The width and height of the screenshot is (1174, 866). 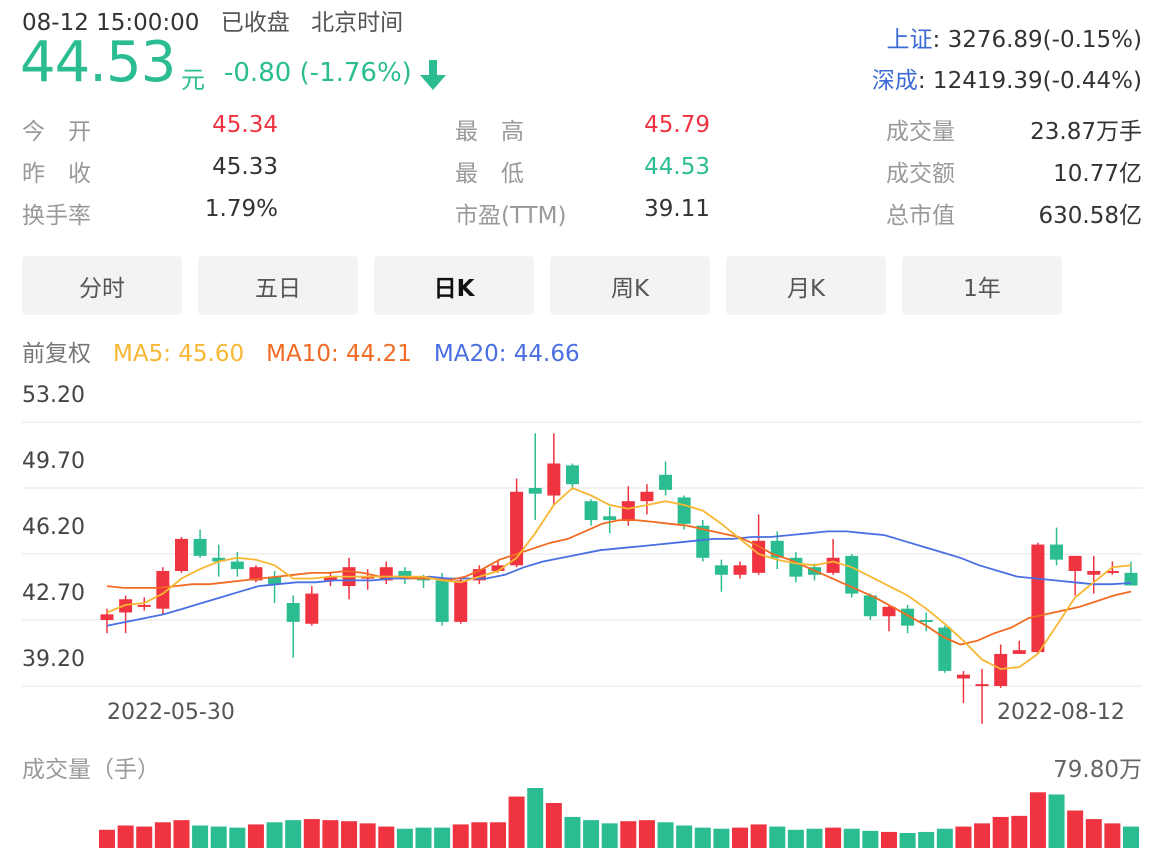 What do you see at coordinates (98, 62) in the screenshot?
I see `last-price: 44.53` at bounding box center [98, 62].